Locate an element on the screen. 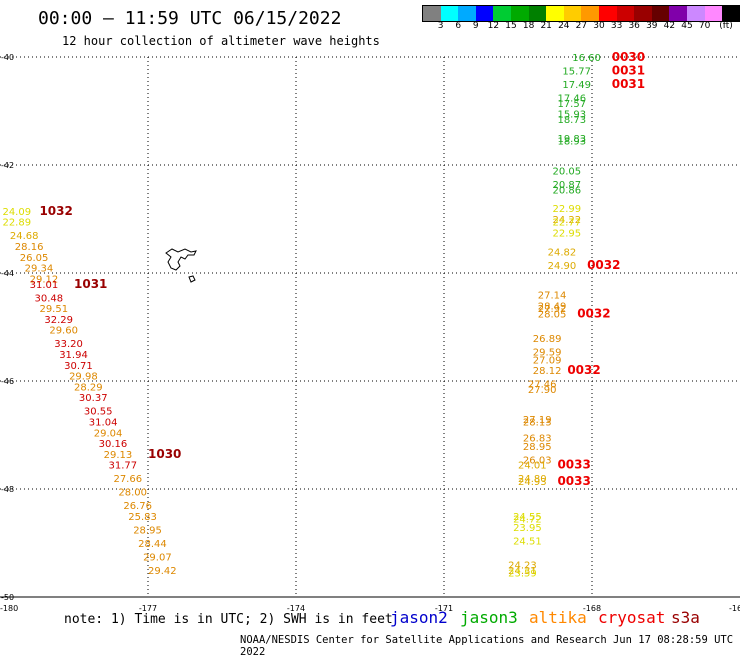 This screenshot has width=740, height=658. wave-height-label: 24.80 is located at coordinates (532, 479).